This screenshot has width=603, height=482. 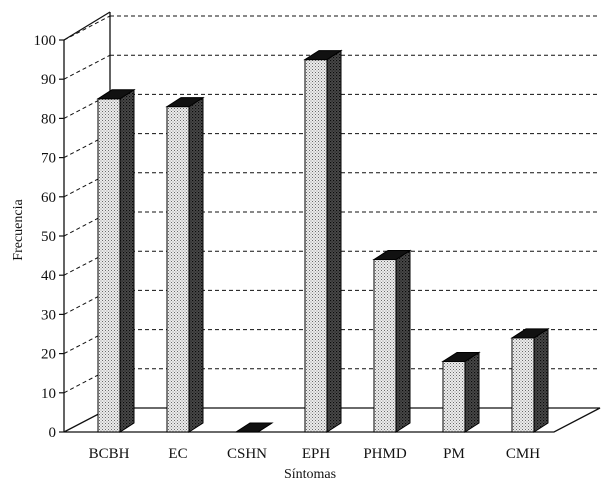 What do you see at coordinates (48, 159) in the screenshot?
I see `y-tick-label: 70` at bounding box center [48, 159].